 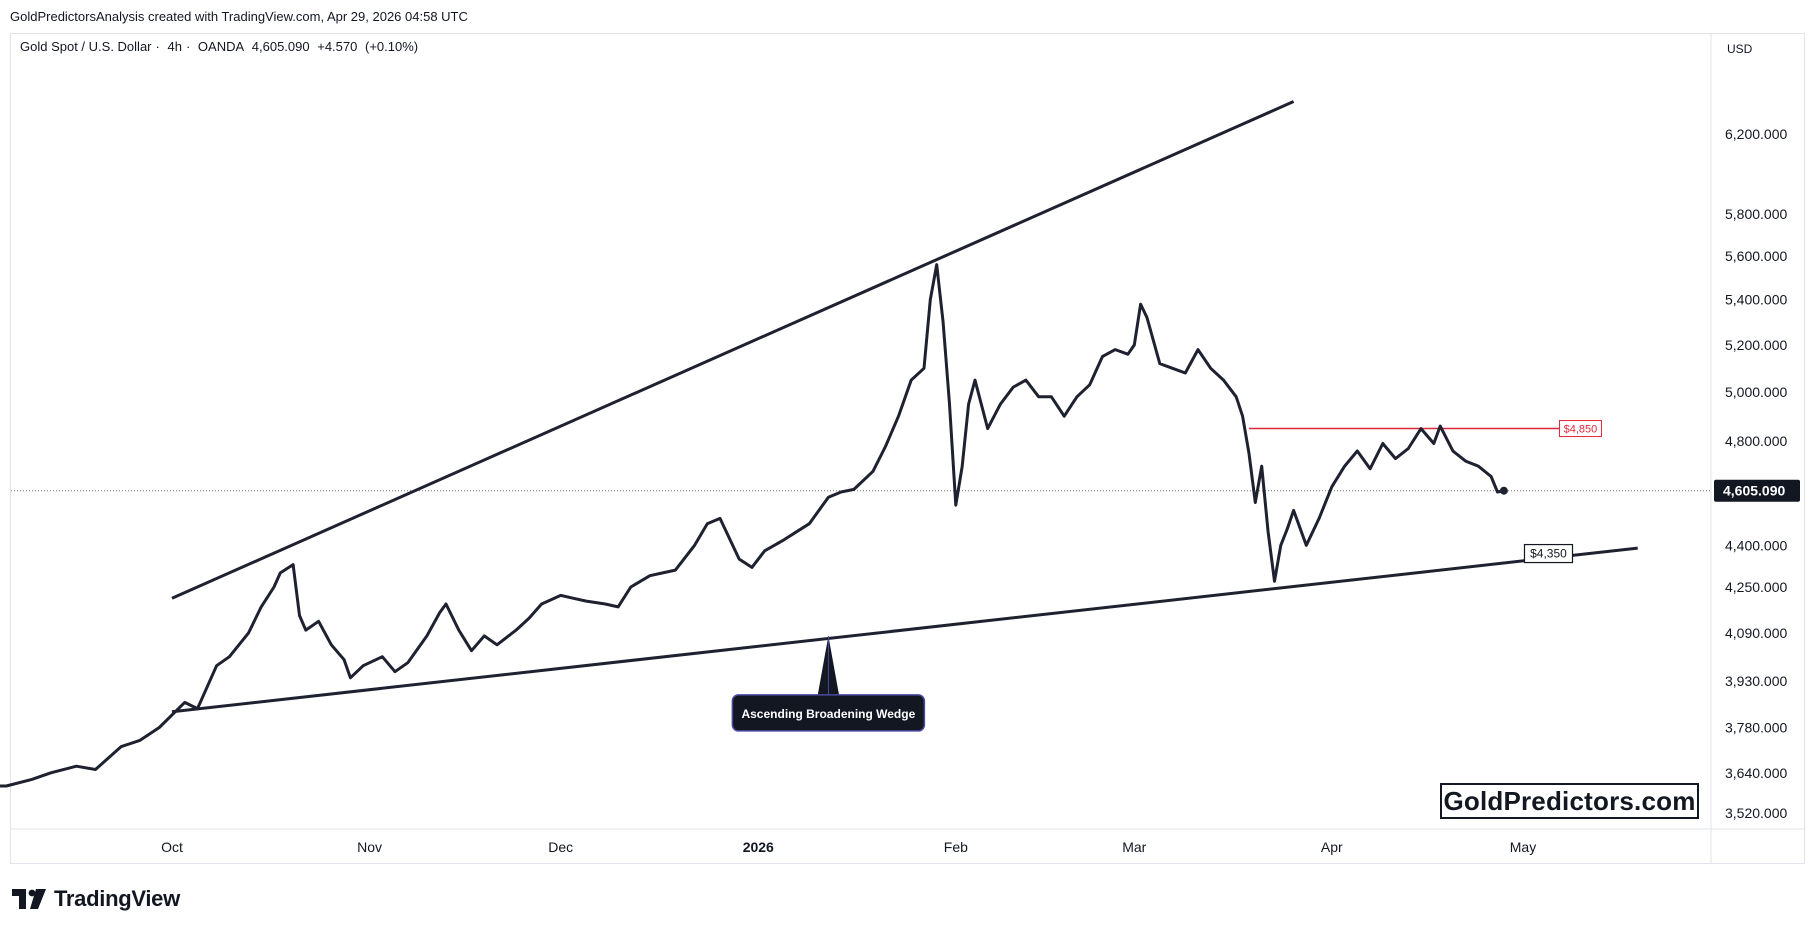 I want to click on currency-label: USD, so click(x=1740, y=49).